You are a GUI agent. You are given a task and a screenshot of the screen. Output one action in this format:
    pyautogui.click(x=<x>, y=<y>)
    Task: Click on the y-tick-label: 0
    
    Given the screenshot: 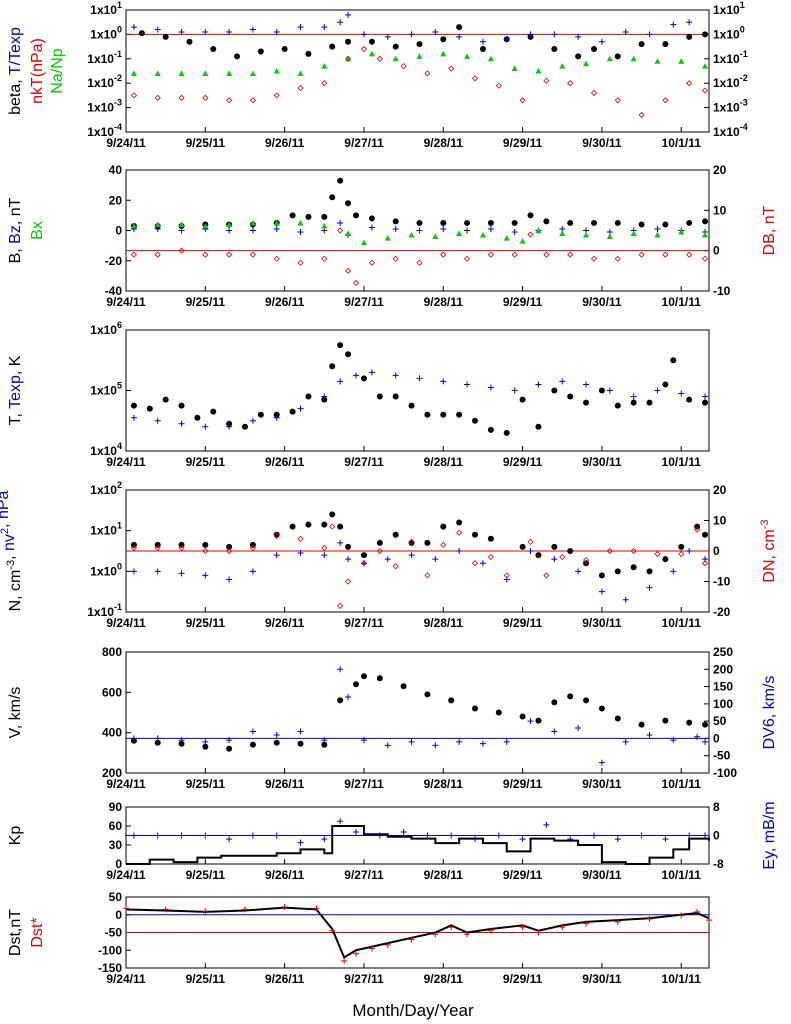 What is the action you would take?
    pyautogui.click(x=118, y=231)
    